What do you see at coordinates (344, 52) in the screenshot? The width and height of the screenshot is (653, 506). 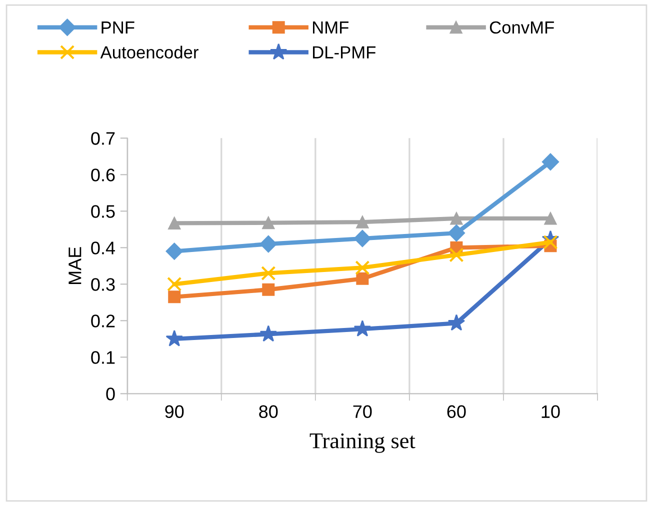 I see `legend-label: DL-PMF` at bounding box center [344, 52].